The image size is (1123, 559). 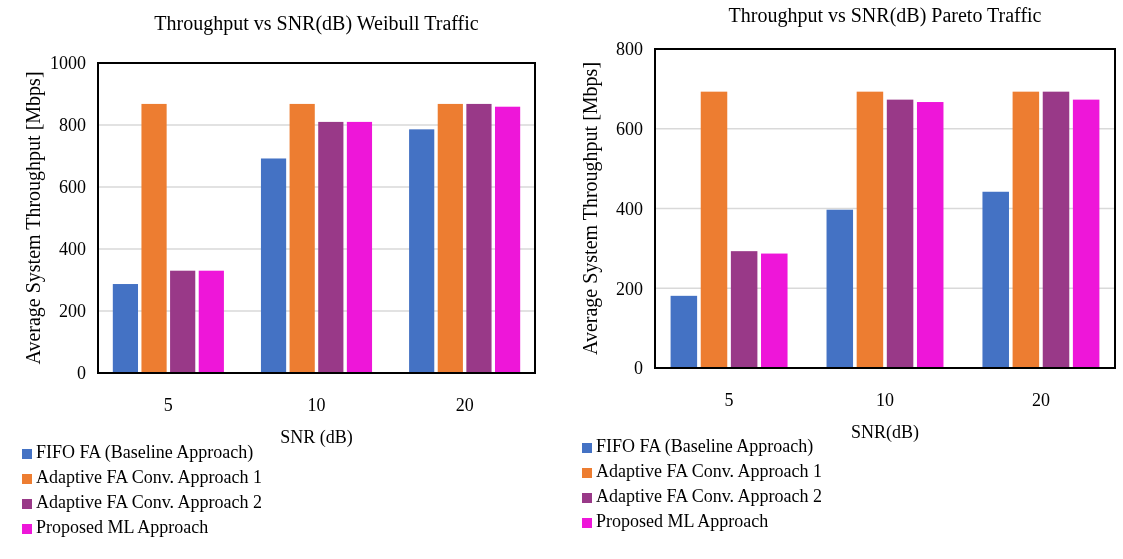 I want to click on x-axis-title: SNR(dB), so click(x=885, y=432).